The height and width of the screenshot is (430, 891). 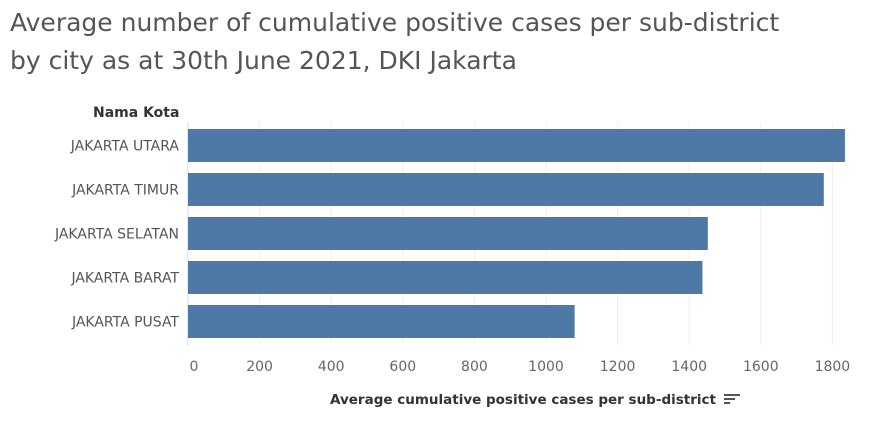 I want to click on category-axis-header: Nama Kota, so click(x=136, y=113).